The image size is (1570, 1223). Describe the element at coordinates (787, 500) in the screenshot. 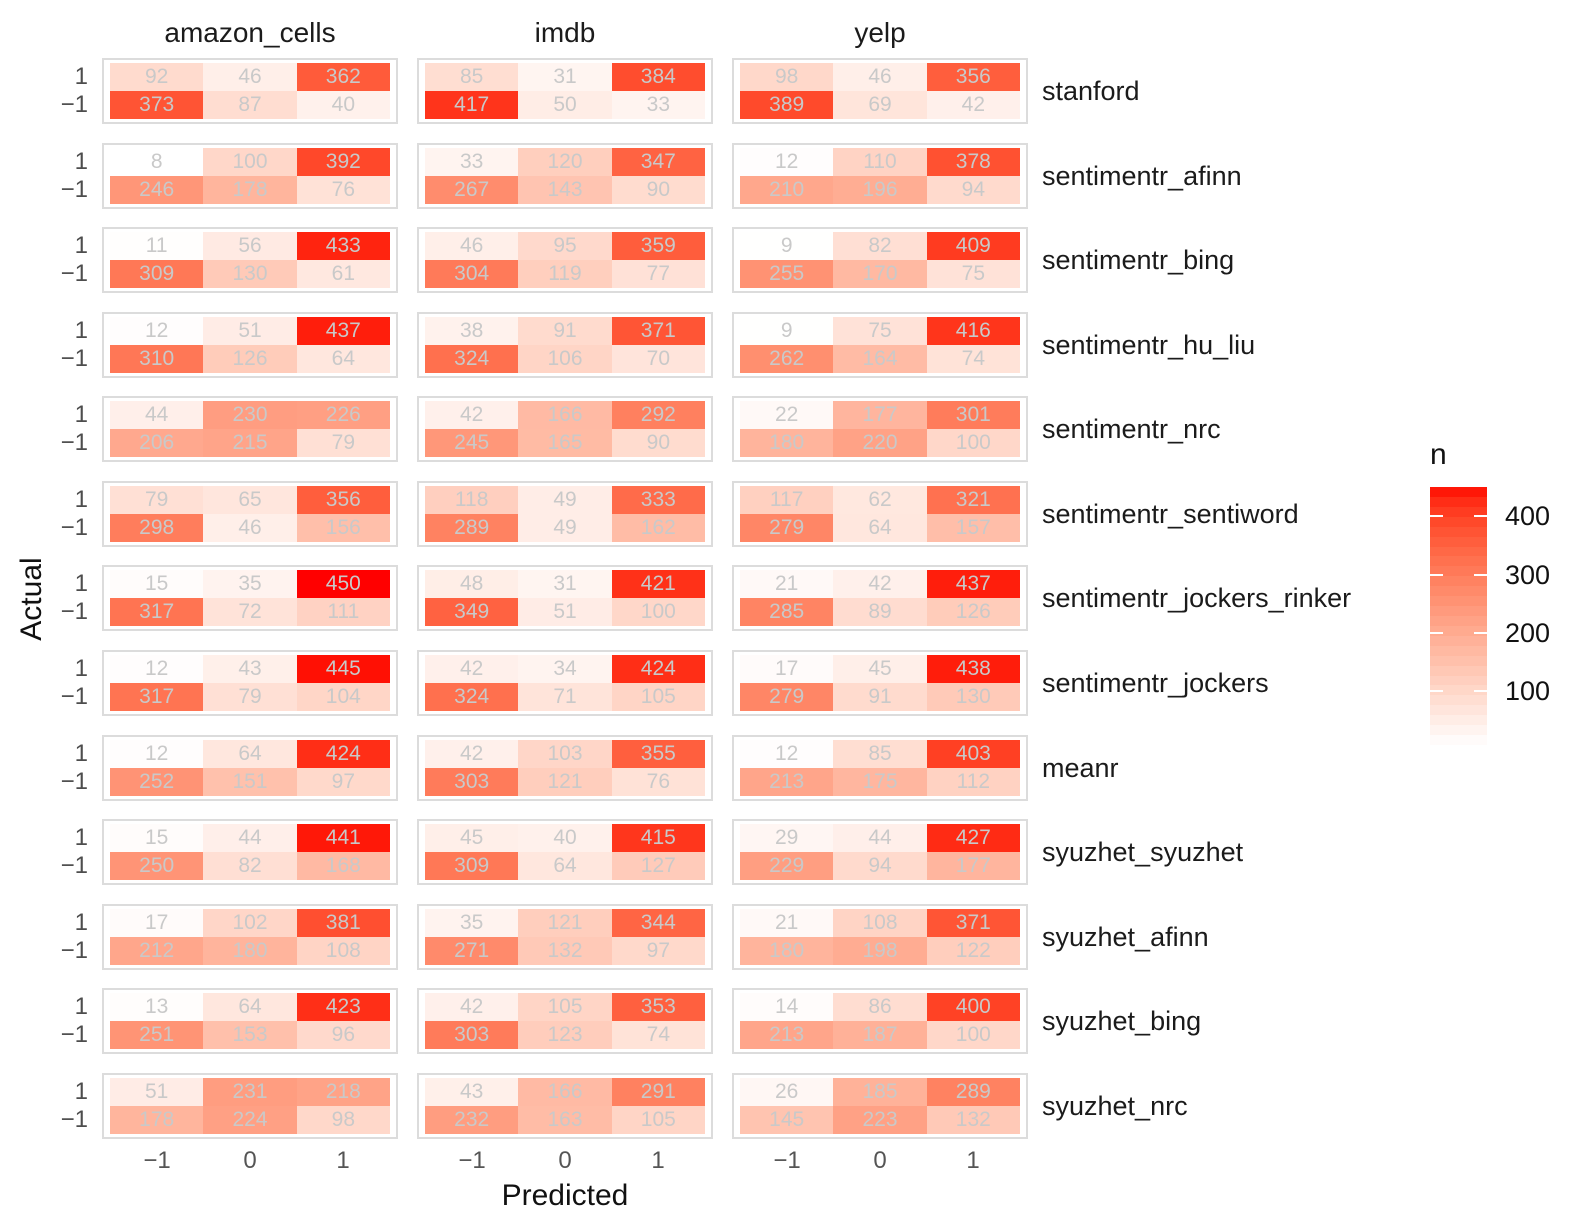

I see `heatmap-cell: 117` at that location.